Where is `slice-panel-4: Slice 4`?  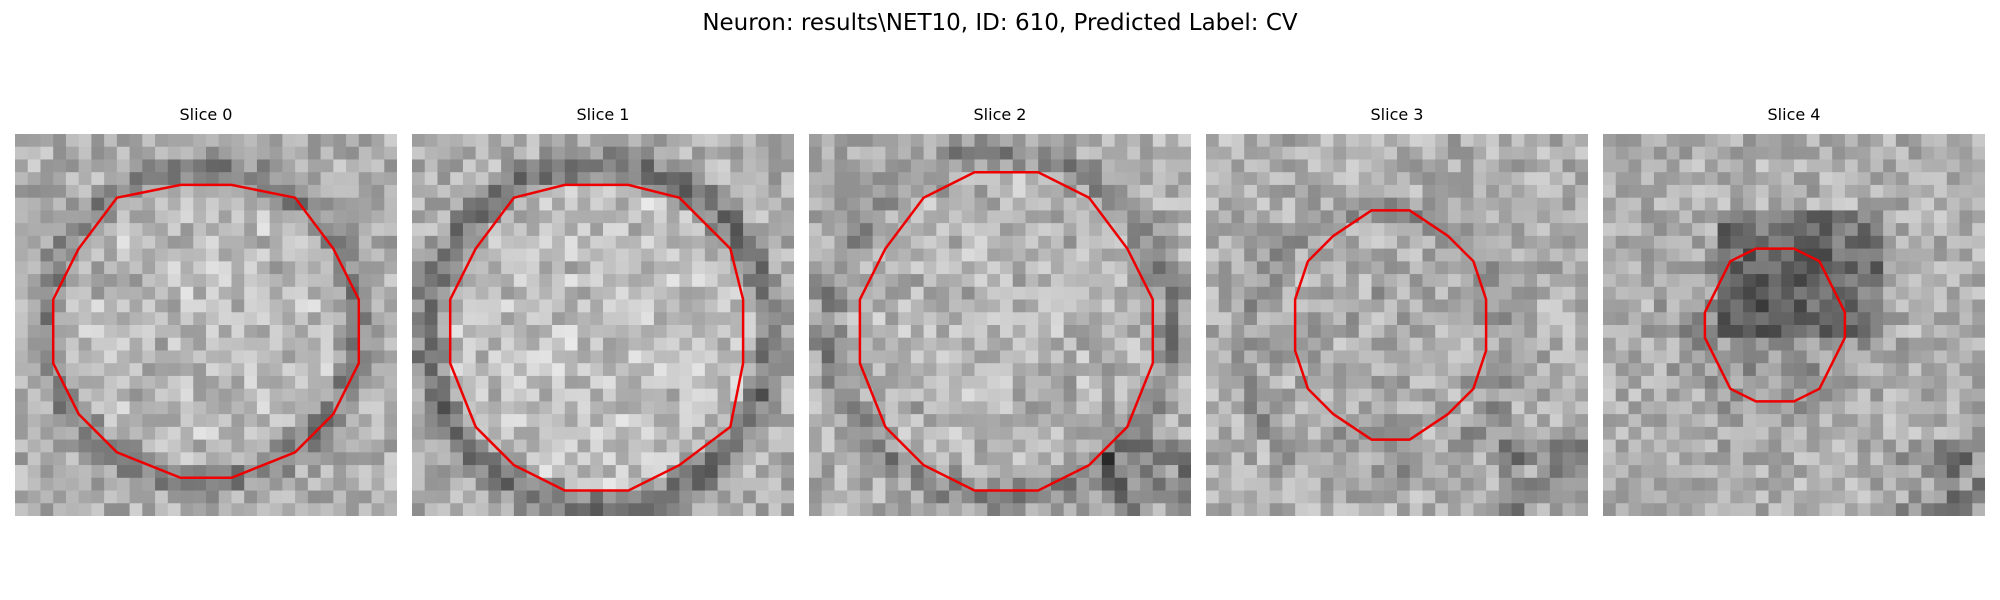
slice-panel-4: Slice 4 is located at coordinates (1794, 314).